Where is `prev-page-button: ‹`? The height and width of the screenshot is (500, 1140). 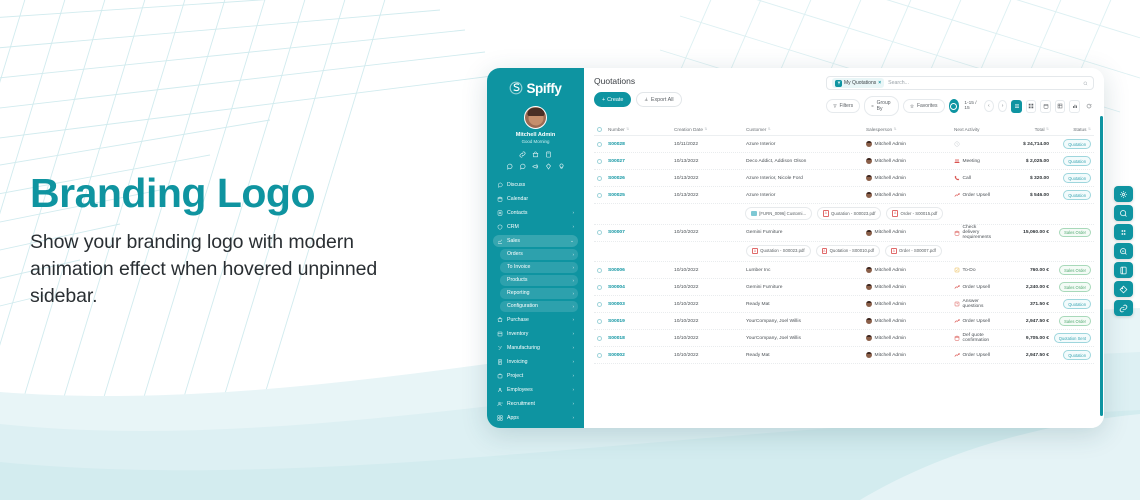
prev-page-button: ‹ is located at coordinates (988, 106).